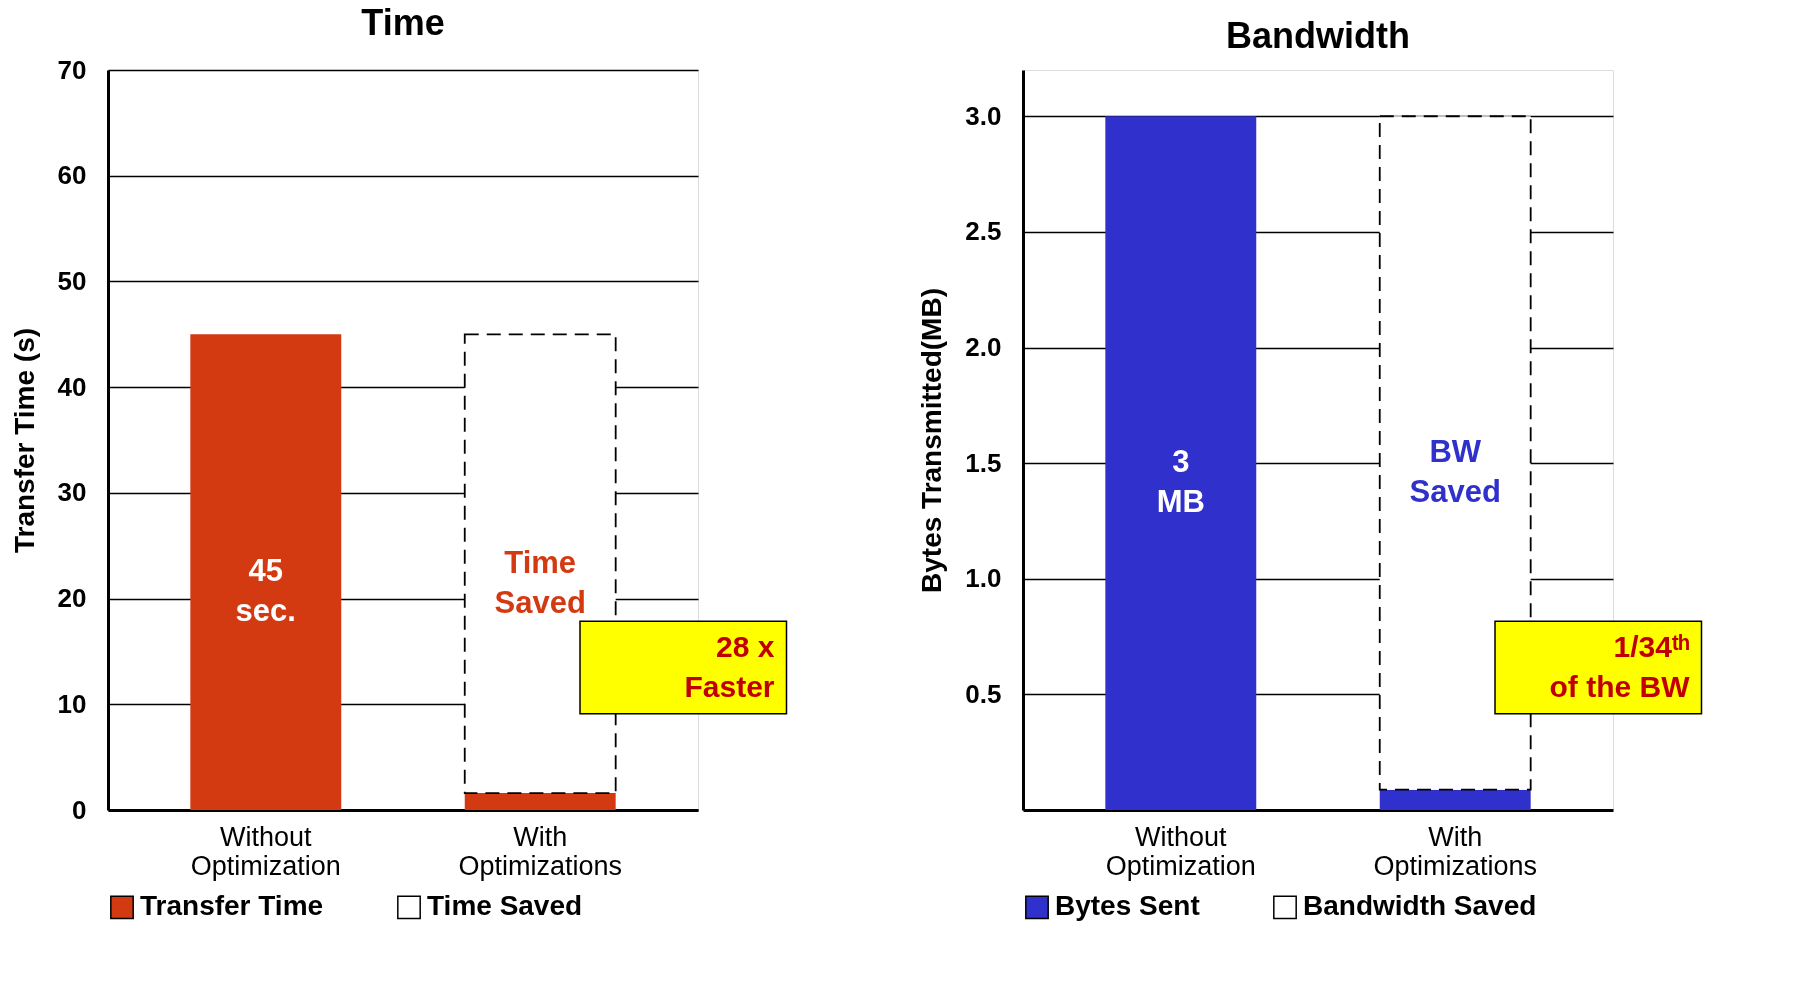 The image size is (1807, 986). I want to click on y-tick-label: 40, so click(72, 386).